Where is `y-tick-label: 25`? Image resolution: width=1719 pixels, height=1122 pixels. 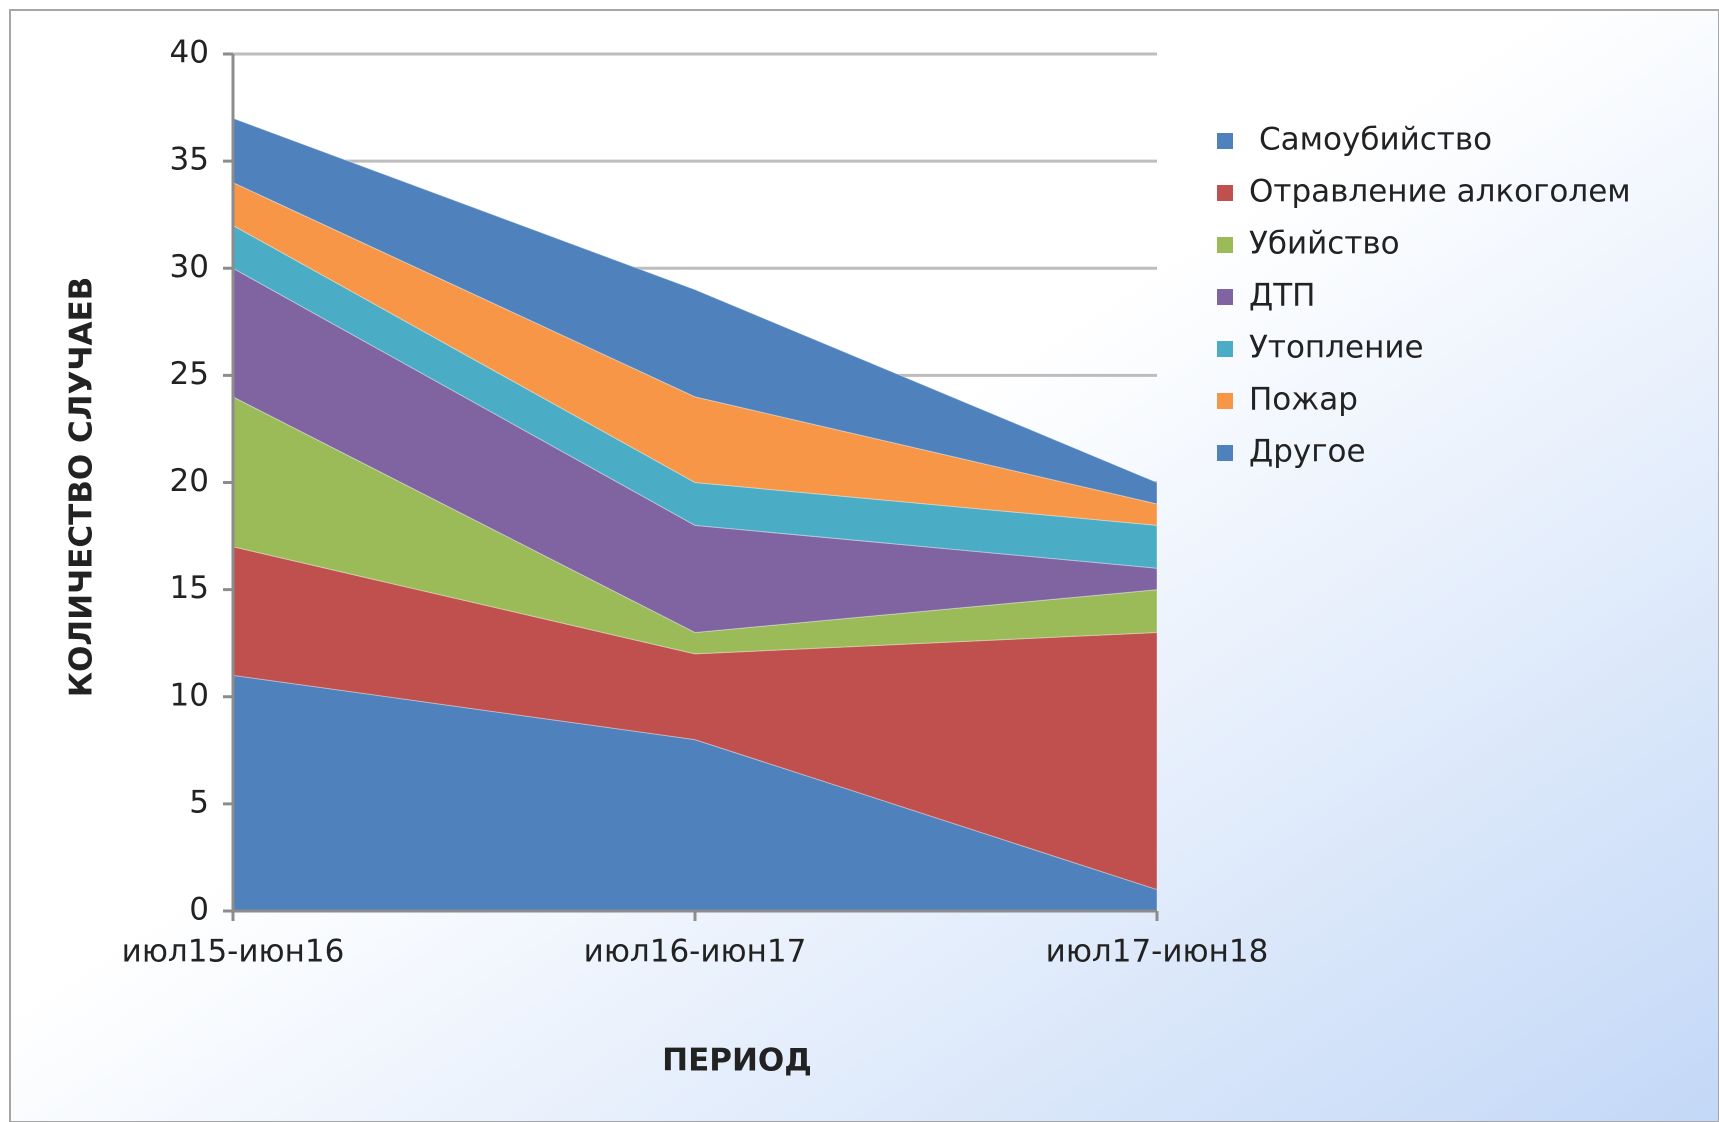 y-tick-label: 25 is located at coordinates (189, 374).